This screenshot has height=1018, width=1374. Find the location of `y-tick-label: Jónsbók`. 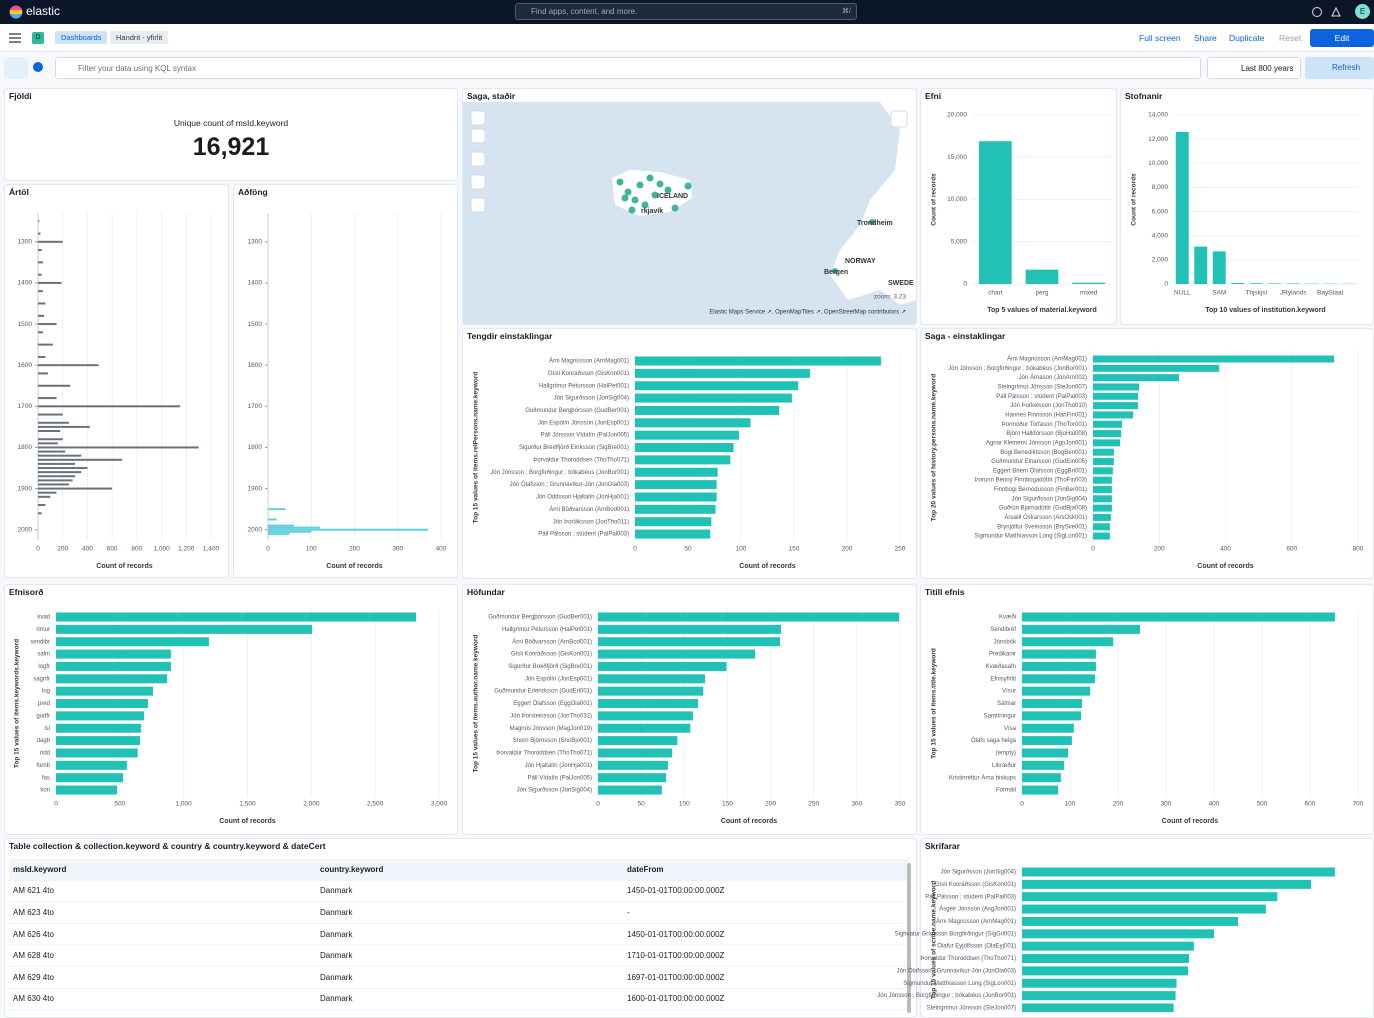

y-tick-label: Jónsbók is located at coordinates (1005, 642).